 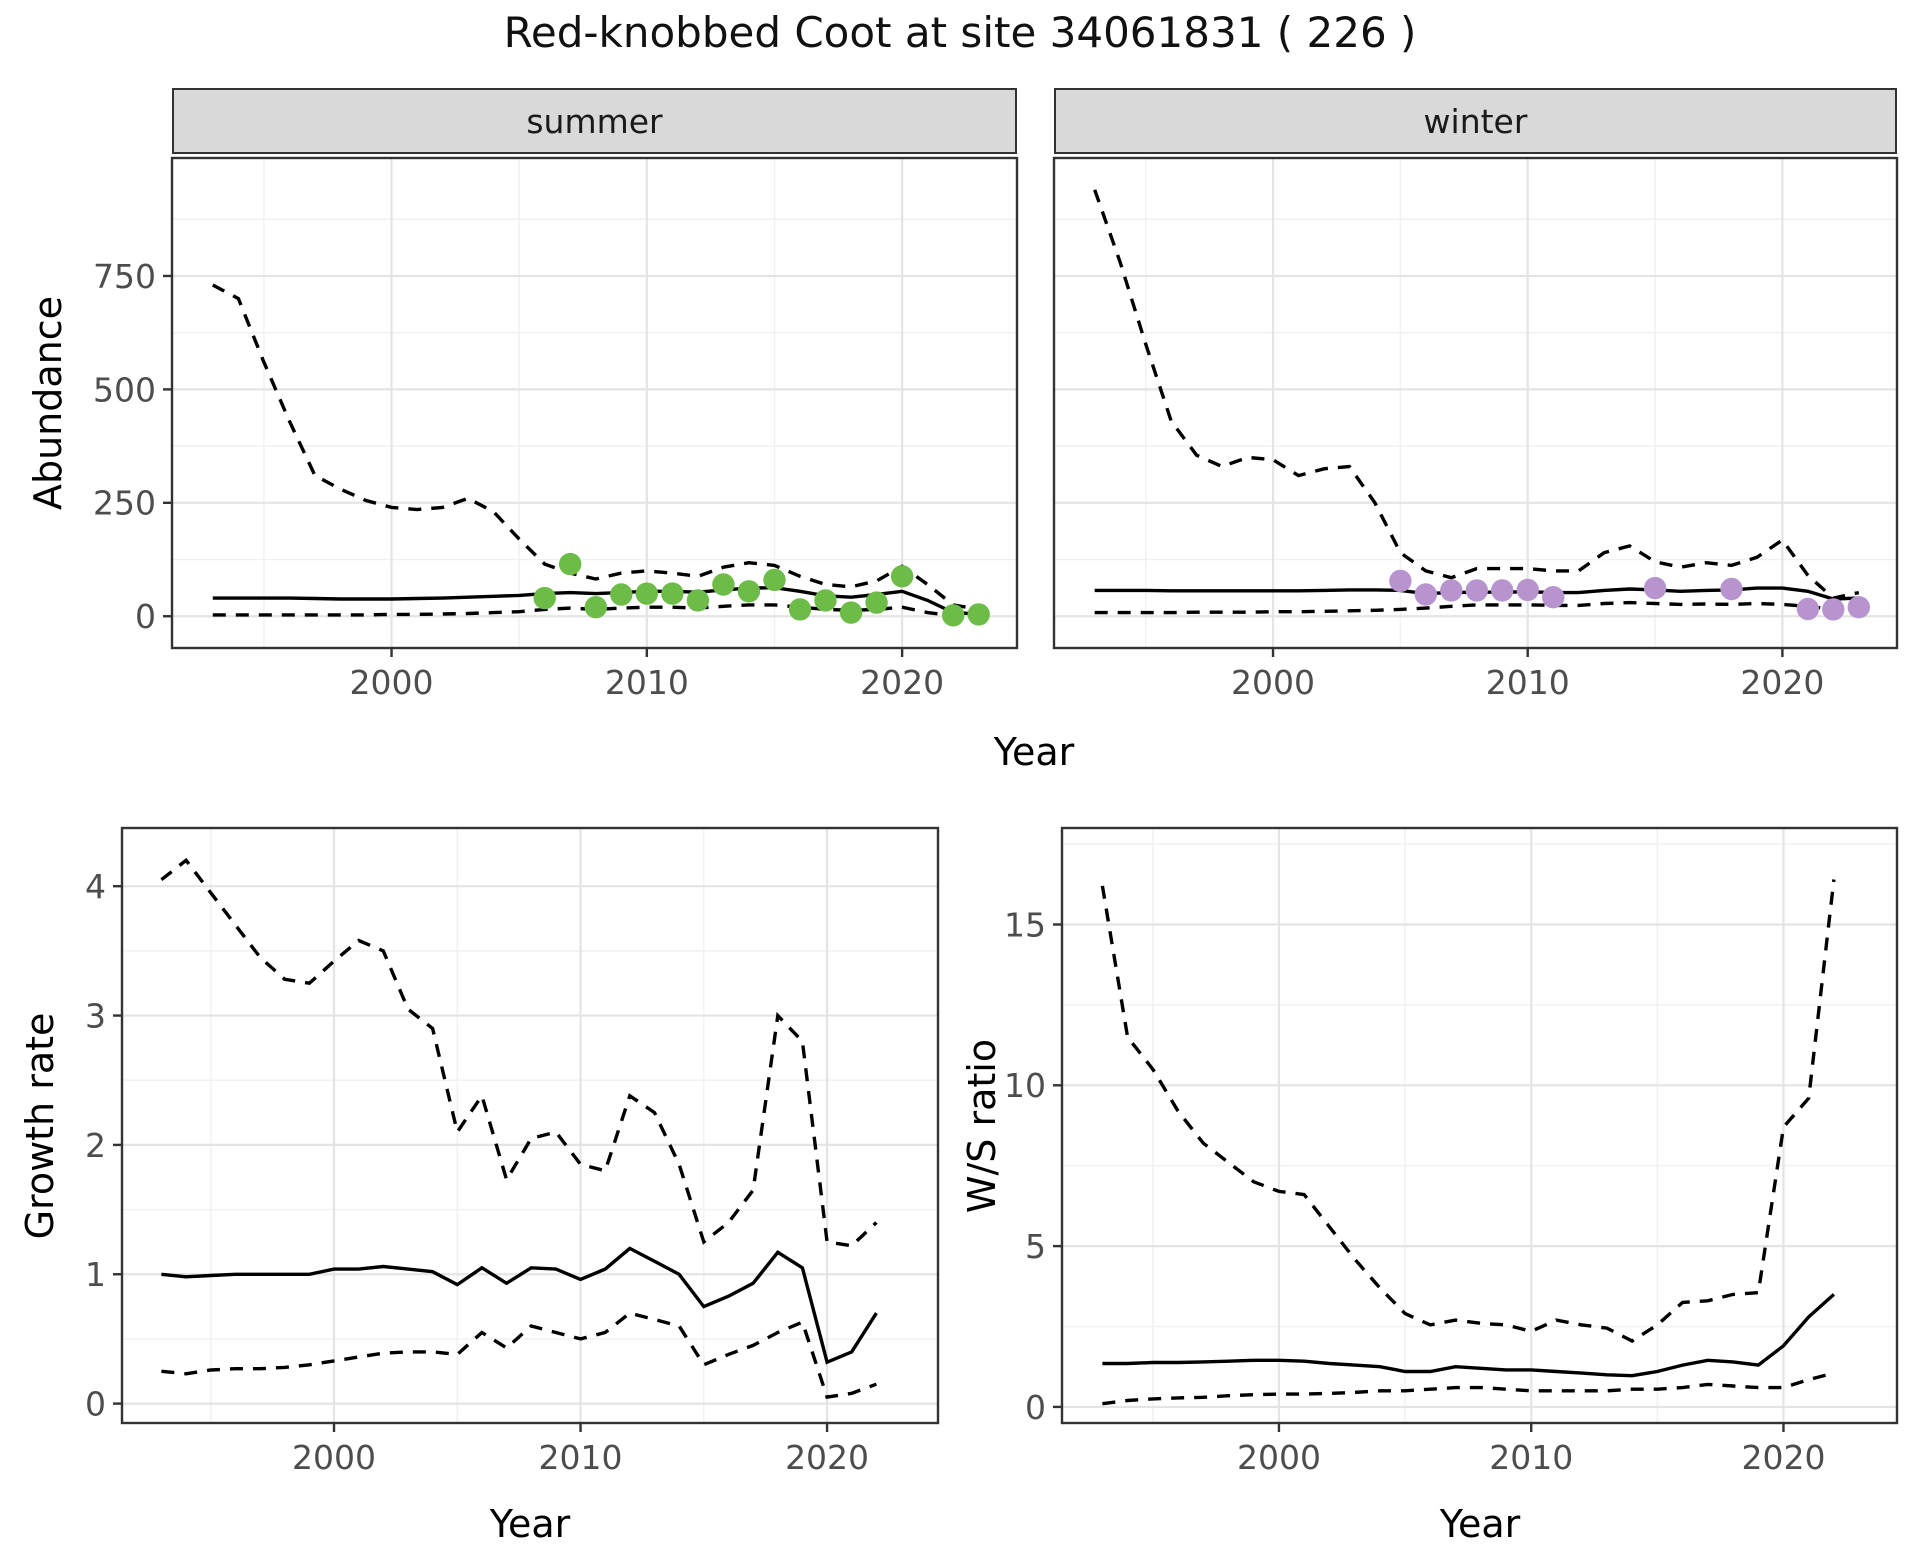 I want to click on facet-strip-winter: winter, so click(x=1475, y=121).